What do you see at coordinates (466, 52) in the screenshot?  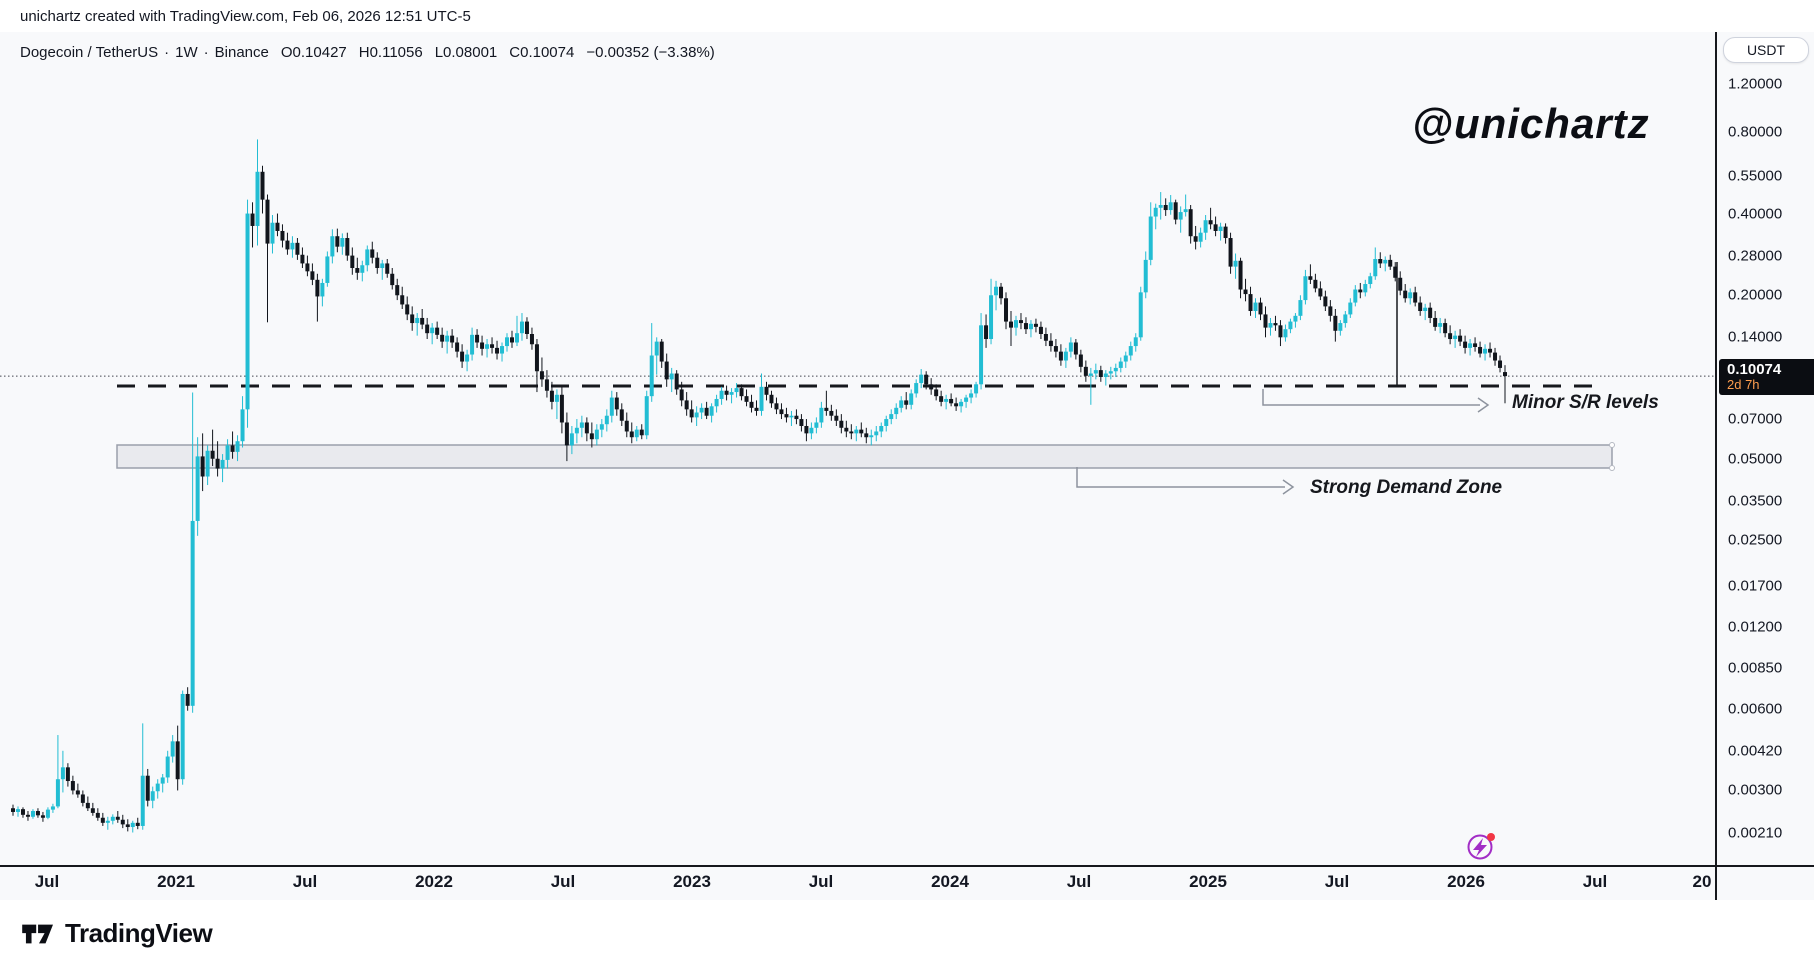 I see `ohlc-l: L0.08001` at bounding box center [466, 52].